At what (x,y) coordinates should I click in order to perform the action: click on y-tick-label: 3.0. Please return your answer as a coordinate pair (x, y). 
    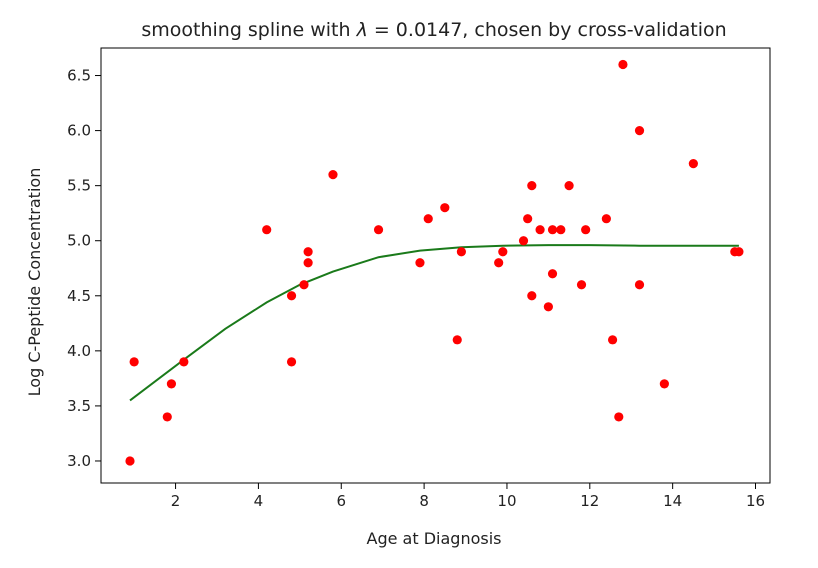
    Looking at the image, I should click on (79, 461).